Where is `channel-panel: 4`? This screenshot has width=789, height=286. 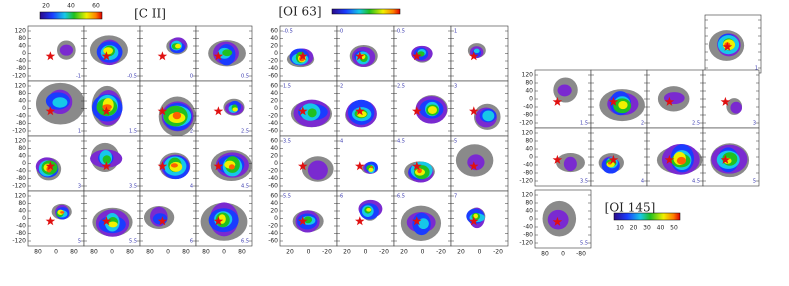 channel-panel: 4 is located at coordinates (619, 157).